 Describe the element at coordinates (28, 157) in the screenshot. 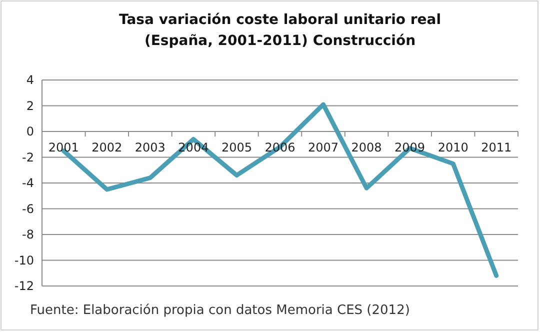

I see `y-tick-label: -2` at that location.